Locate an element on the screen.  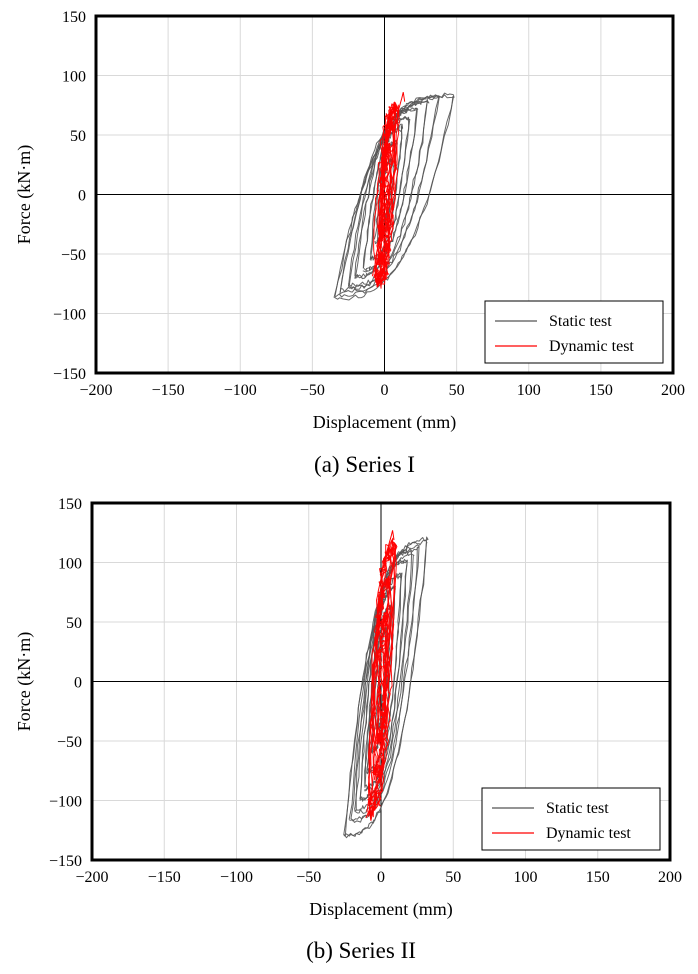
chart-caption: (a) Series I is located at coordinates (364, 464).